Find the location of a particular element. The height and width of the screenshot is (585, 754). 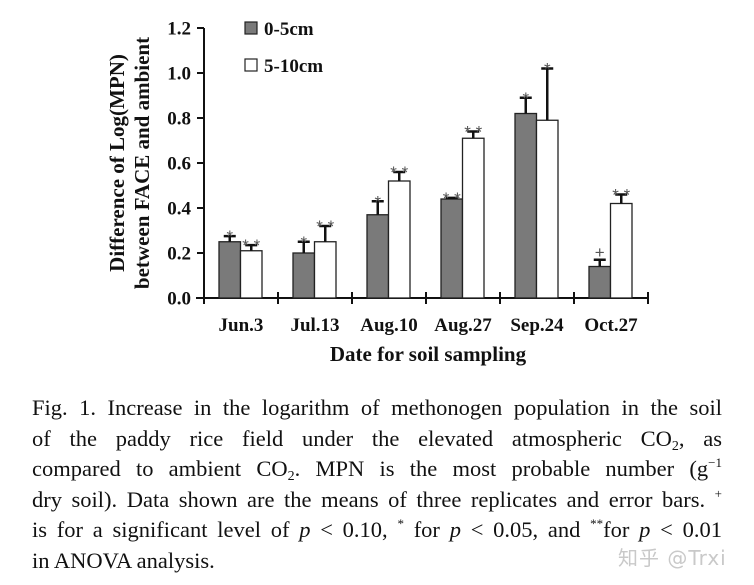

bar-0-5cm-Jun.3 is located at coordinates (230, 270).